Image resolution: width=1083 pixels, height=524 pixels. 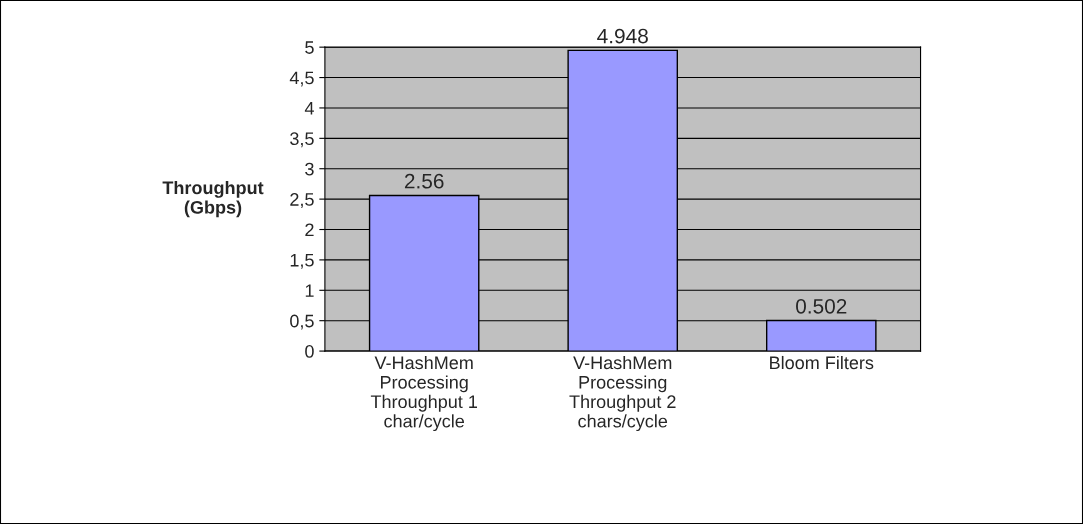 I want to click on x-tick-label: Bloom Filters, so click(x=822, y=362).